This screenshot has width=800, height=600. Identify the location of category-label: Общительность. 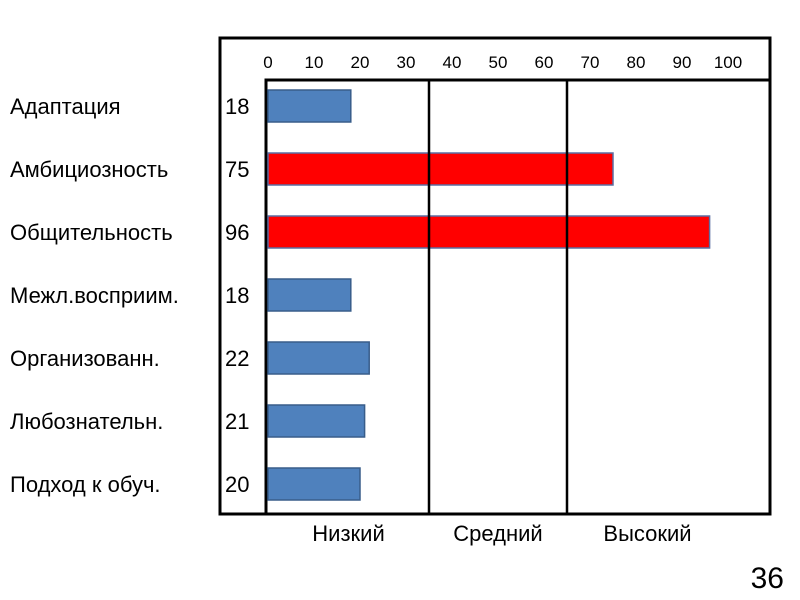
(91, 232).